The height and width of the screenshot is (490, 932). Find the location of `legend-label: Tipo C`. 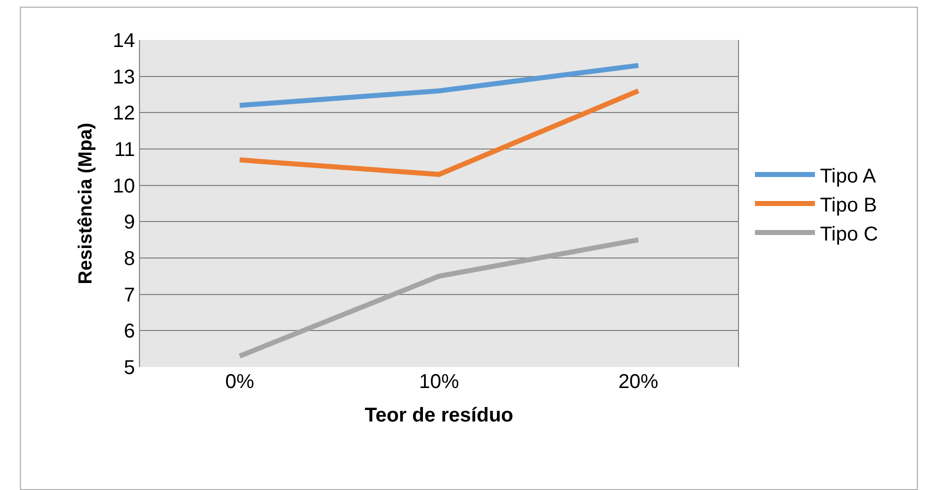

legend-label: Tipo C is located at coordinates (849, 234).